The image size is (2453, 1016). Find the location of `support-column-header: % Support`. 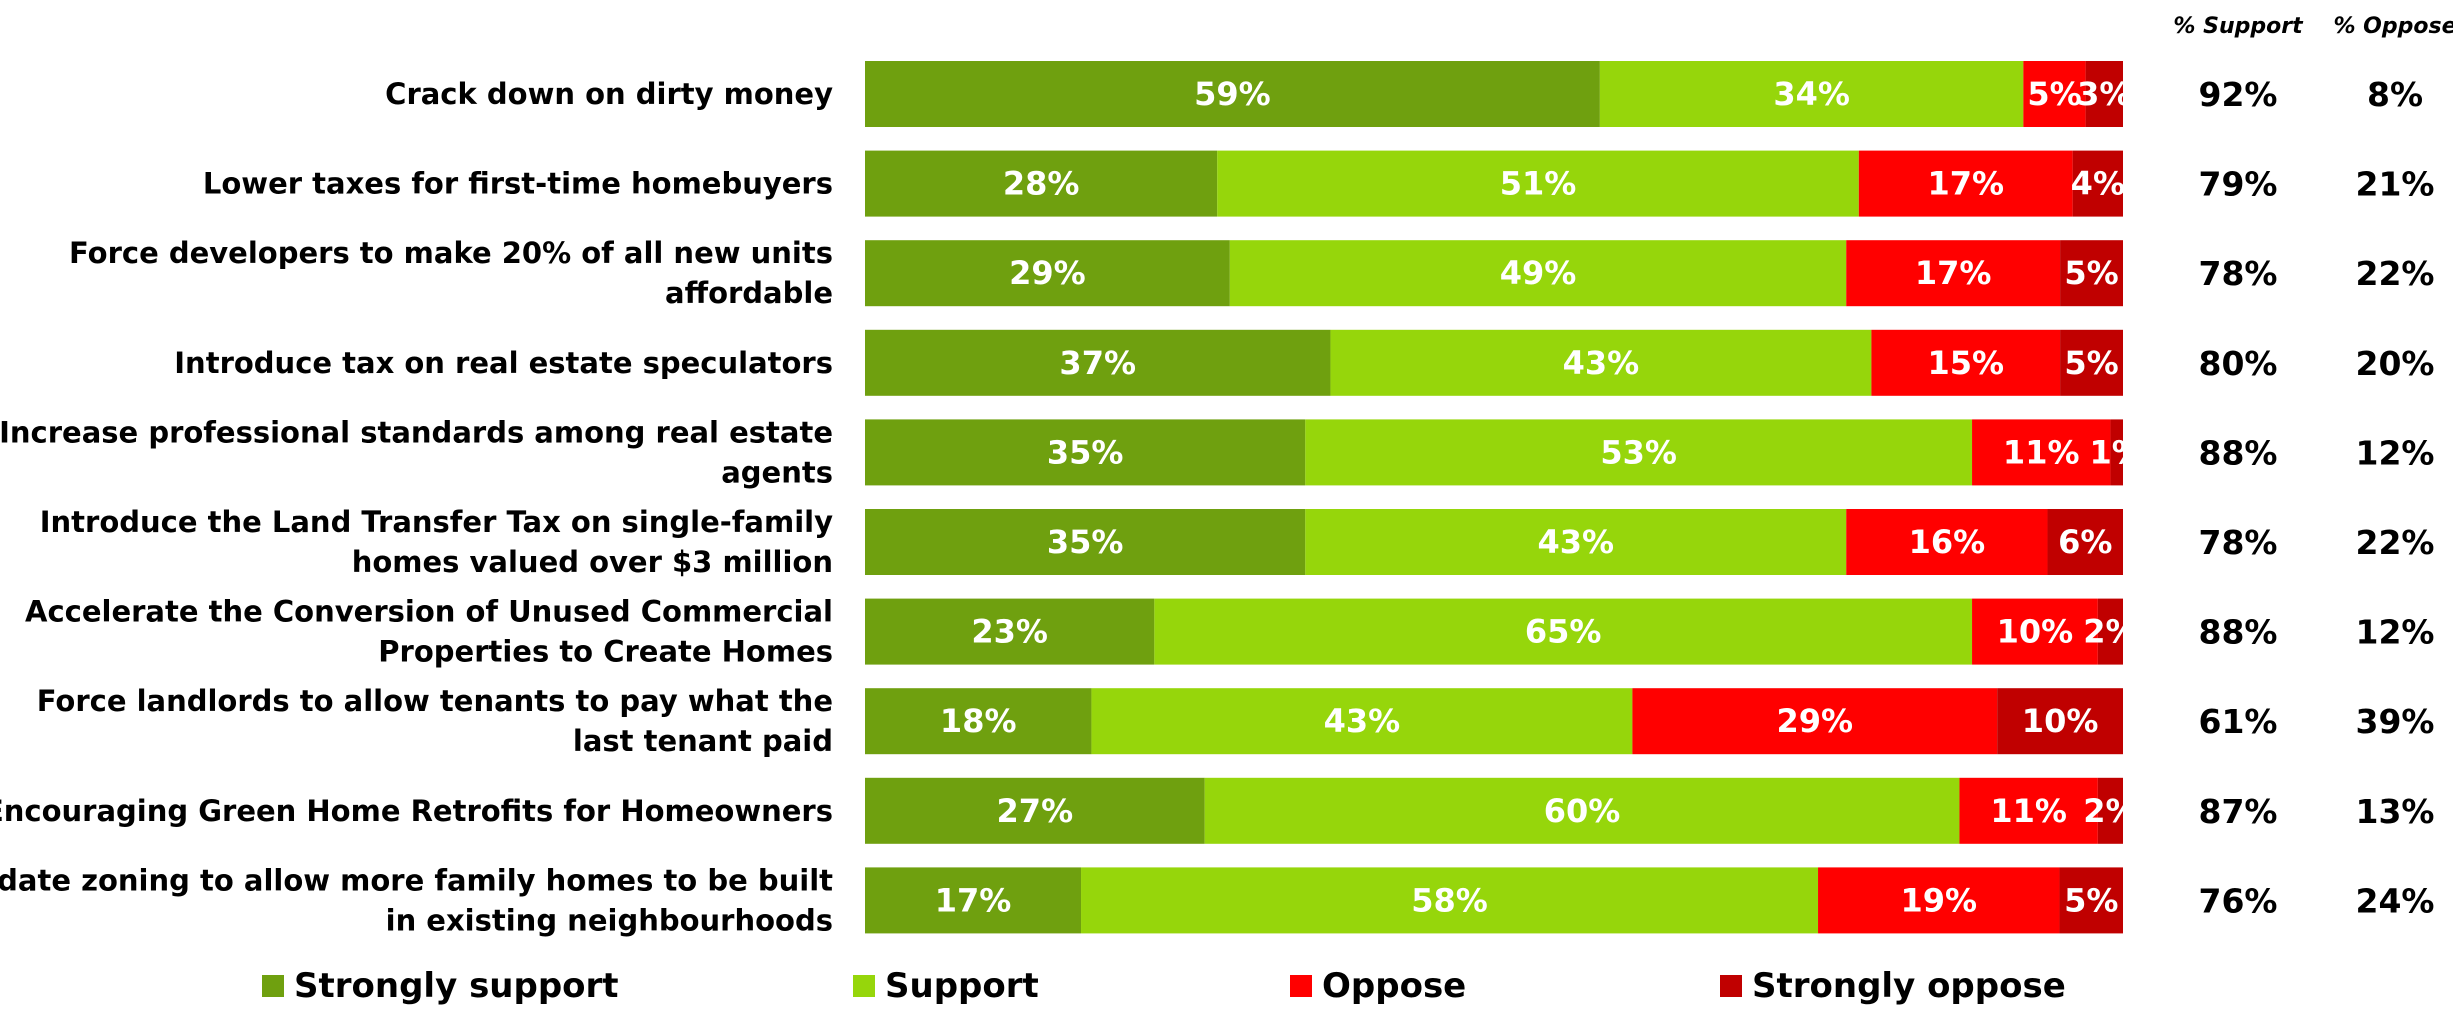

support-column-header: % Support is located at coordinates (2238, 26).